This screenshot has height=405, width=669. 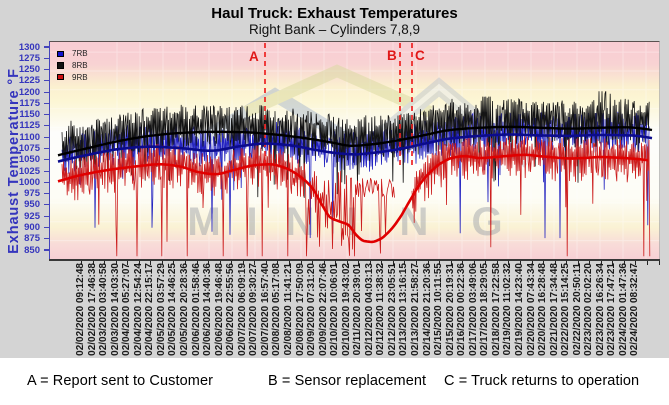 What do you see at coordinates (420, 55) in the screenshot?
I see `svg-text: C` at bounding box center [420, 55].